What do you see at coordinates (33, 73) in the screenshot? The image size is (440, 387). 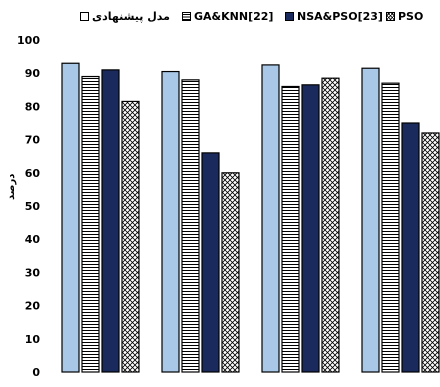 I see `y-tick-label: 90` at bounding box center [33, 73].